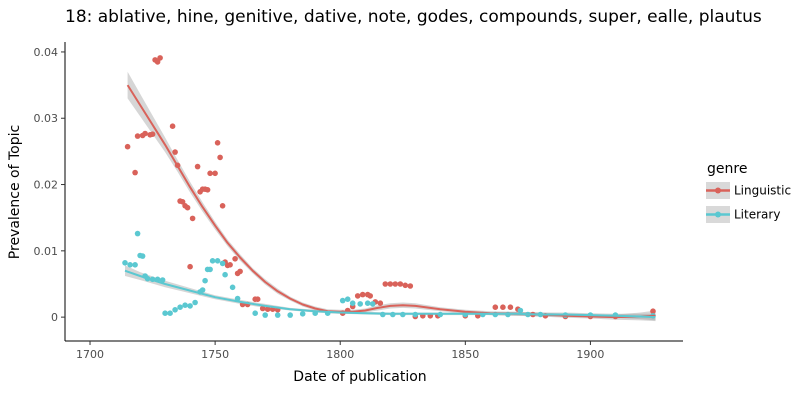 The height and width of the screenshot is (400, 800). I want to click on legend: genre Linguistic Literary, so click(748, 192).